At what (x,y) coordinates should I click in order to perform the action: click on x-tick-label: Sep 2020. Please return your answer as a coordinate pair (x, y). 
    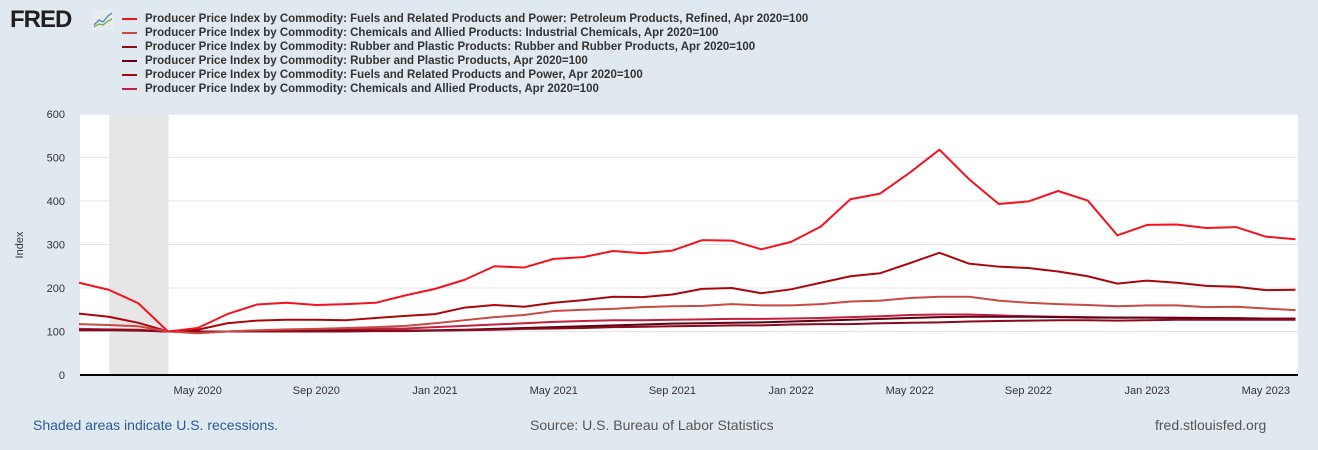
    Looking at the image, I should click on (316, 391).